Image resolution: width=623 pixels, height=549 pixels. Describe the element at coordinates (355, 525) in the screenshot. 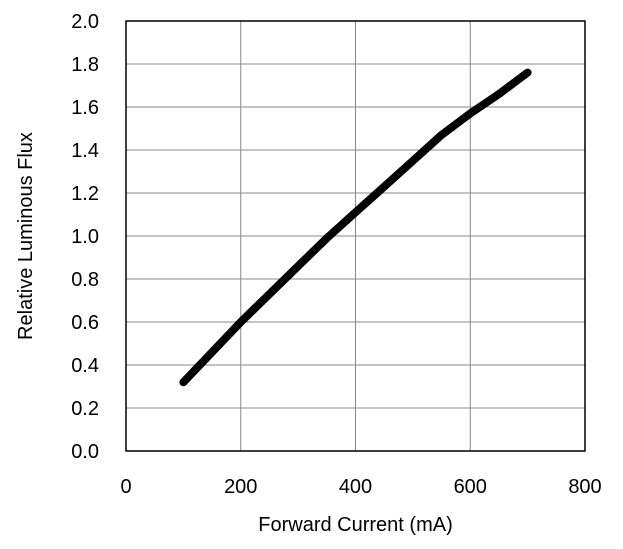

I see `x-axis-title: Forward Current (mA)` at that location.